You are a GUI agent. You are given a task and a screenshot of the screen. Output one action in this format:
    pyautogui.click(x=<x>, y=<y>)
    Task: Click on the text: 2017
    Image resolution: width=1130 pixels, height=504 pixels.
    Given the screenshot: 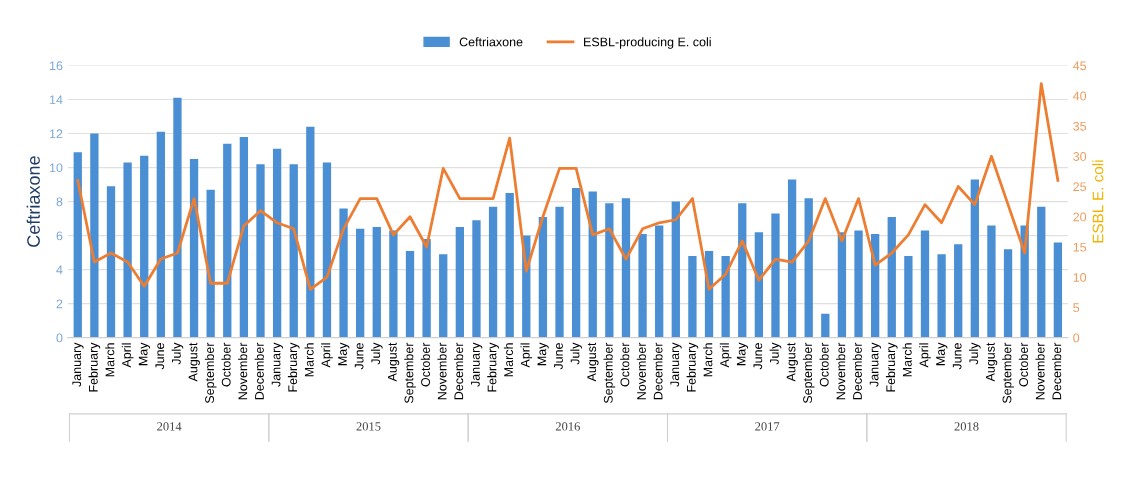 What is the action you would take?
    pyautogui.click(x=767, y=426)
    